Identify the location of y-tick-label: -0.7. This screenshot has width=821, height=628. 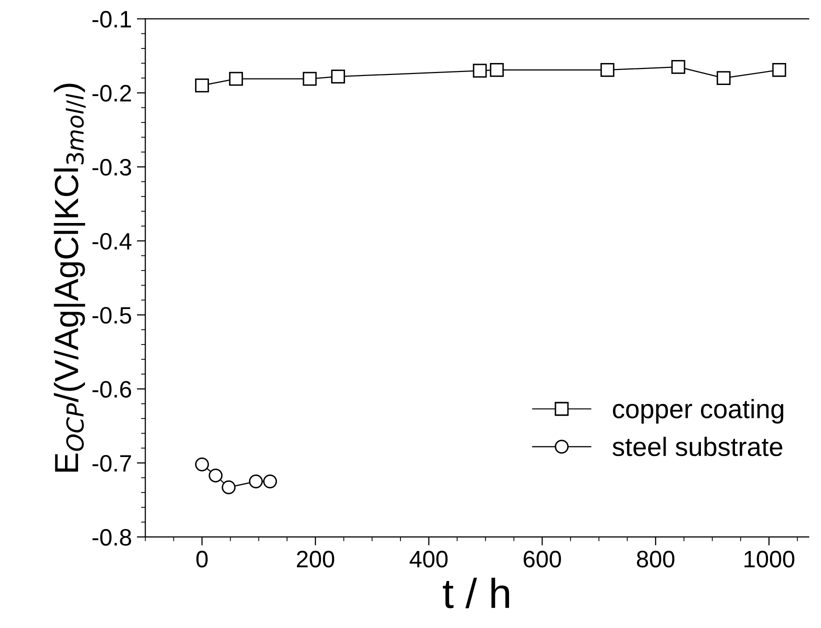
(111, 463).